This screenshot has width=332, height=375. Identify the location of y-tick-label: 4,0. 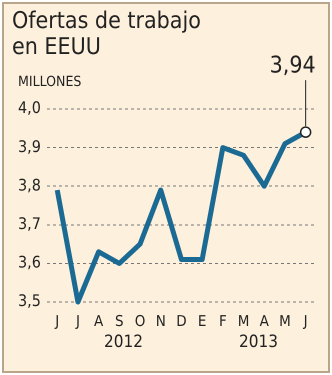
(29, 108).